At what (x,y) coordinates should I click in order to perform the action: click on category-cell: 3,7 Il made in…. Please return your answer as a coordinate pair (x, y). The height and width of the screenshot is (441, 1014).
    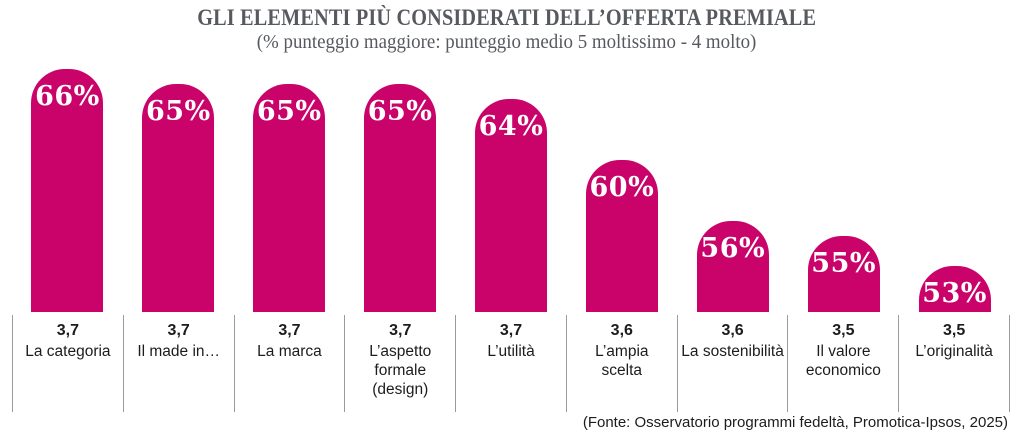
    Looking at the image, I should click on (178, 363).